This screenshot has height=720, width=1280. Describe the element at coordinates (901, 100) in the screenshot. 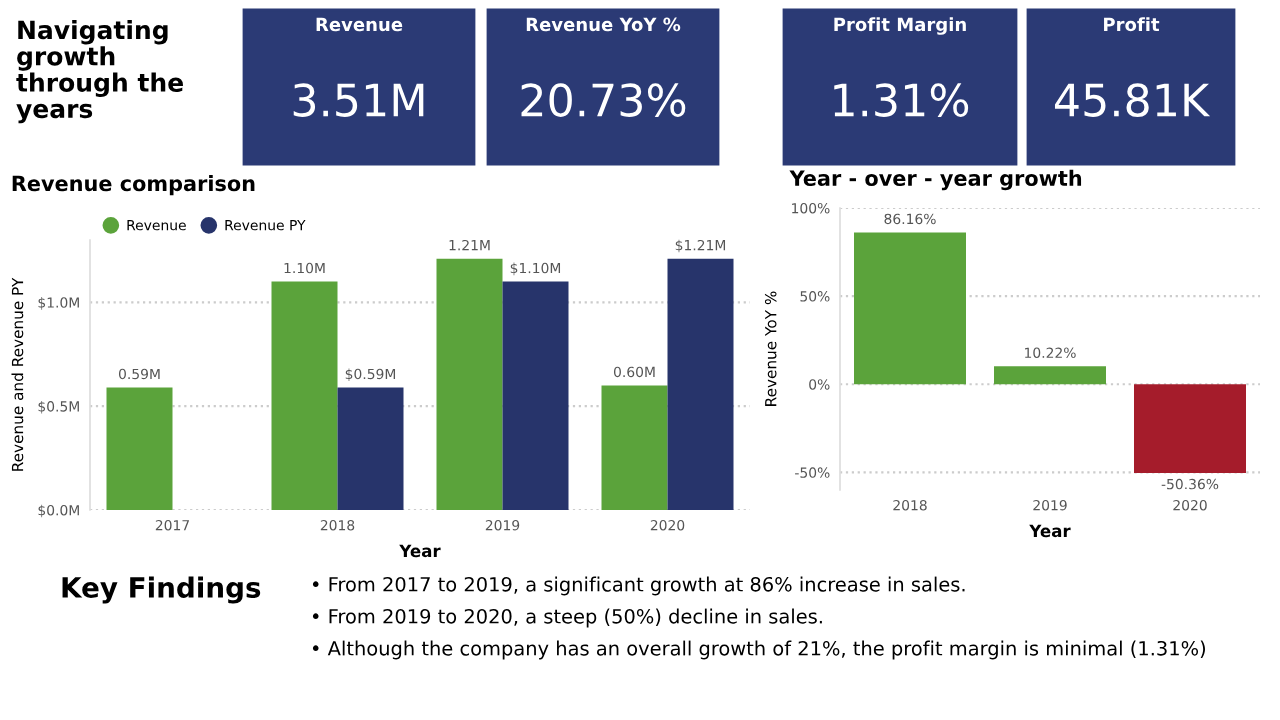

I see `text: 1.31%` at that location.